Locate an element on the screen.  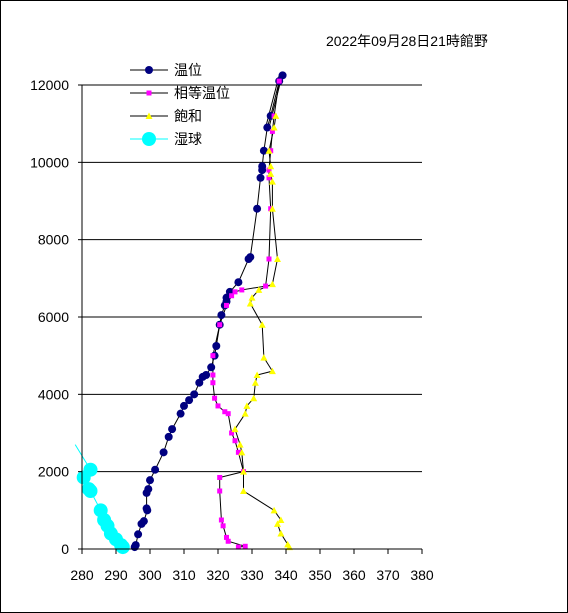
y-tick-label: 2000 is located at coordinates (53, 472).